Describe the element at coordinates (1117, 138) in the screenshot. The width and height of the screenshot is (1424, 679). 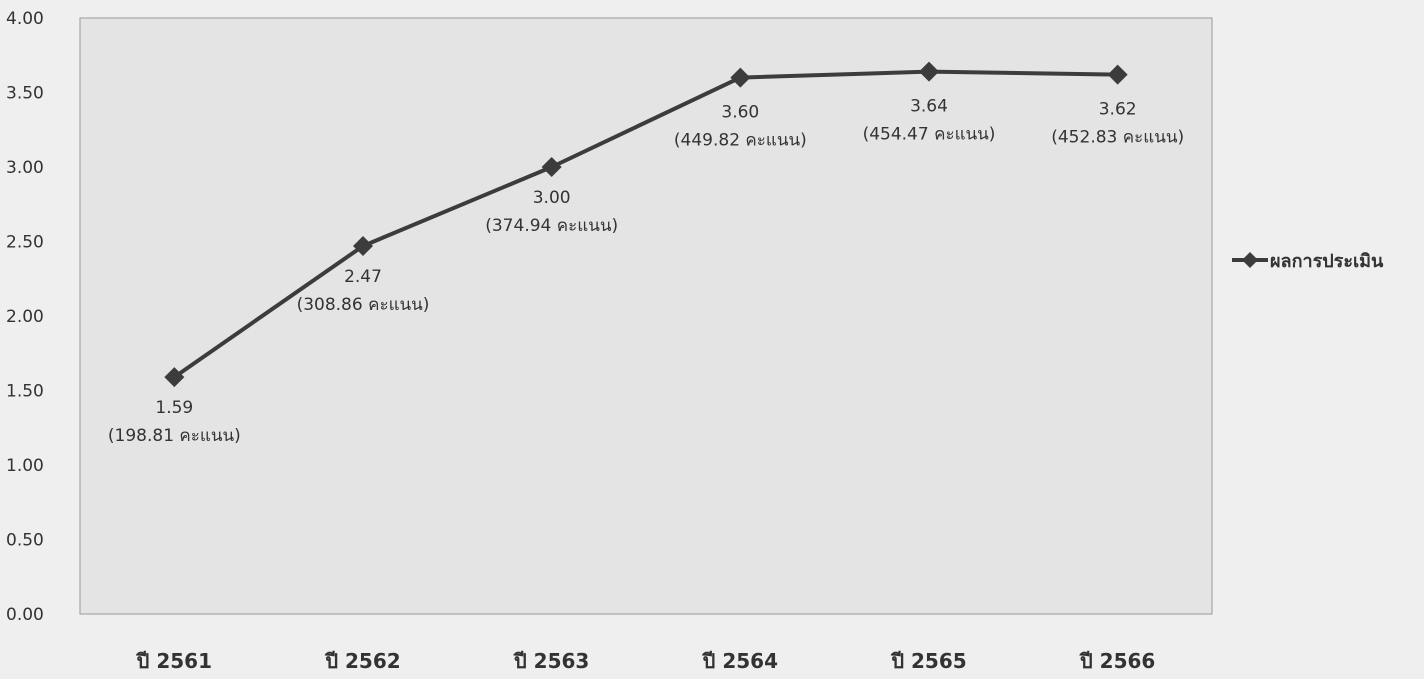
I see `data-score-label: (452.83 คะแนน)` at that location.